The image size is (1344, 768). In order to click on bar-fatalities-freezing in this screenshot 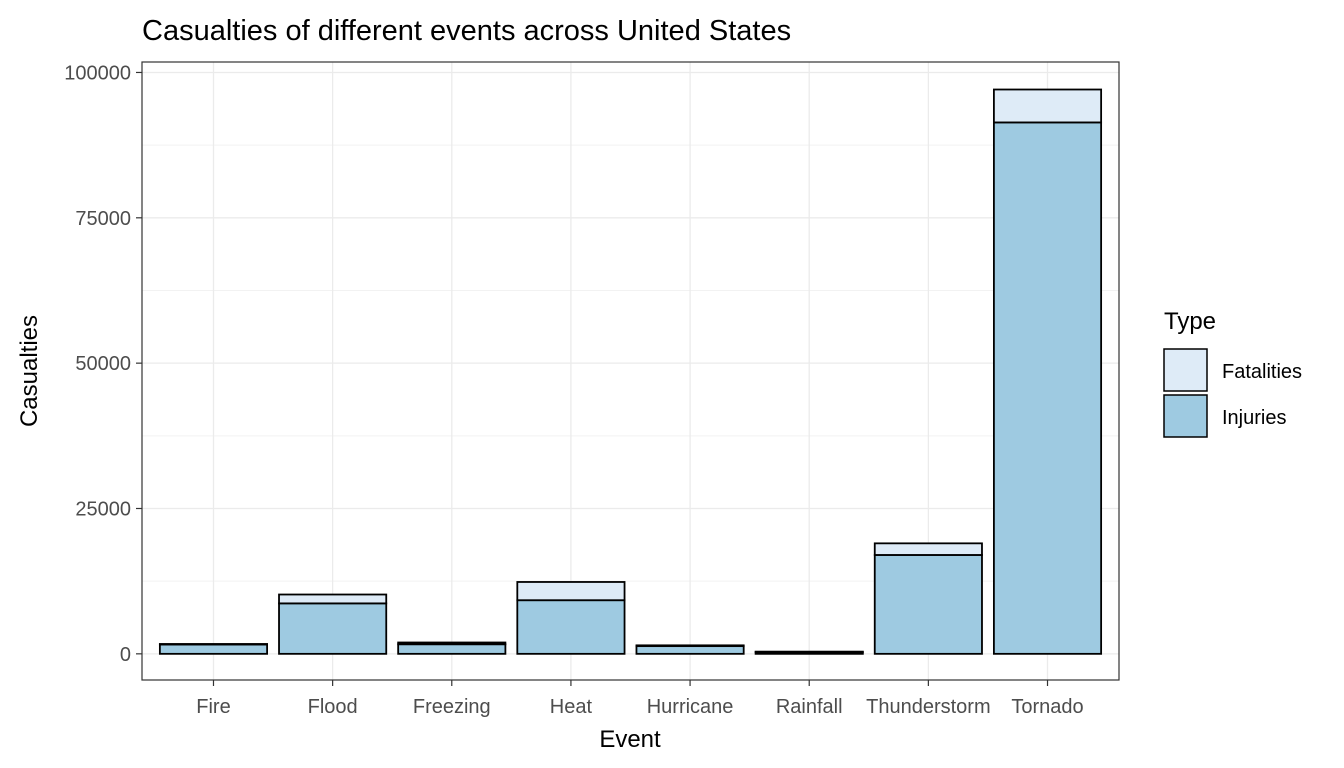, I will do `click(452, 643)`.